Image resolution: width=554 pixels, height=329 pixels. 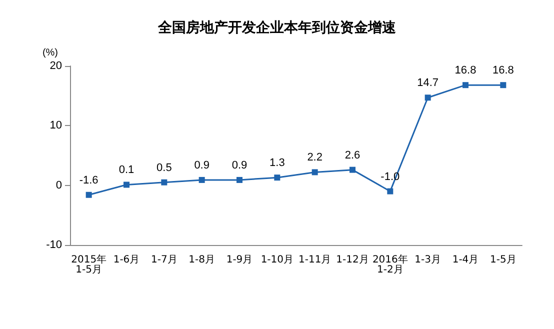 What do you see at coordinates (352, 260) in the screenshot?
I see `x-tick-label: 1-12月` at bounding box center [352, 260].